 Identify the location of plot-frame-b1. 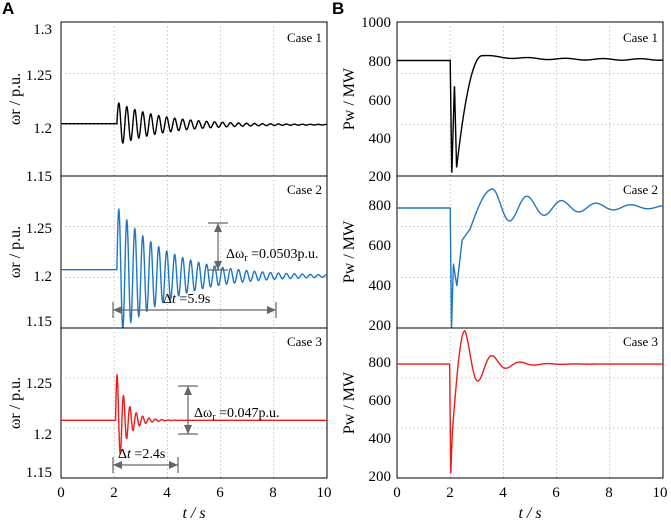
(530, 99).